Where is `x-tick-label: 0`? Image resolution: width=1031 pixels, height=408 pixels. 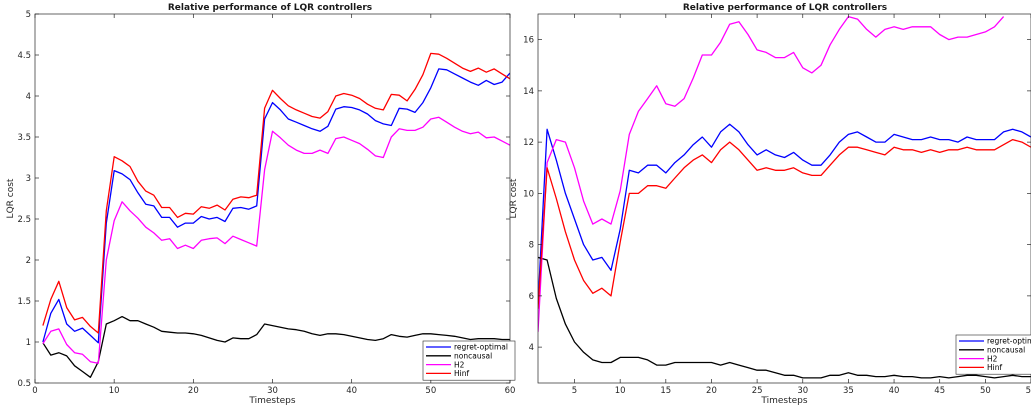
x-tick-label: 0 is located at coordinates (34, 391).